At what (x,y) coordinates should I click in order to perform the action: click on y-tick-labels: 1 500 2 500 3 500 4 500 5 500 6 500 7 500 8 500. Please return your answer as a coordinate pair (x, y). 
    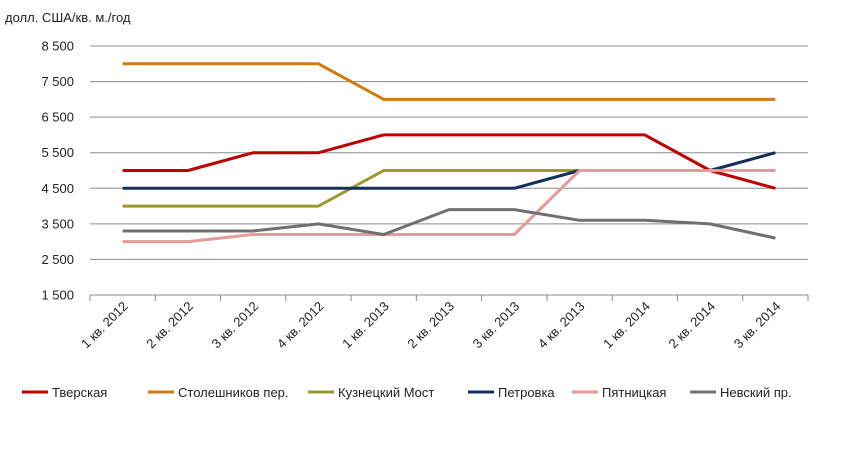
    Looking at the image, I should click on (57, 171).